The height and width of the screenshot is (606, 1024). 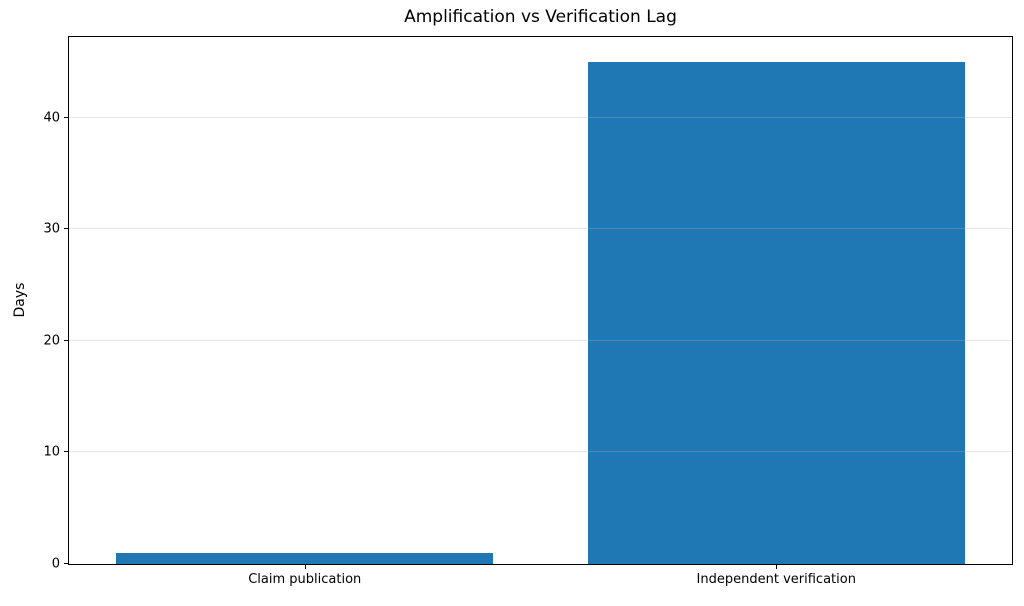 What do you see at coordinates (305, 579) in the screenshot?
I see `x-tick-label: Claim publication` at bounding box center [305, 579].